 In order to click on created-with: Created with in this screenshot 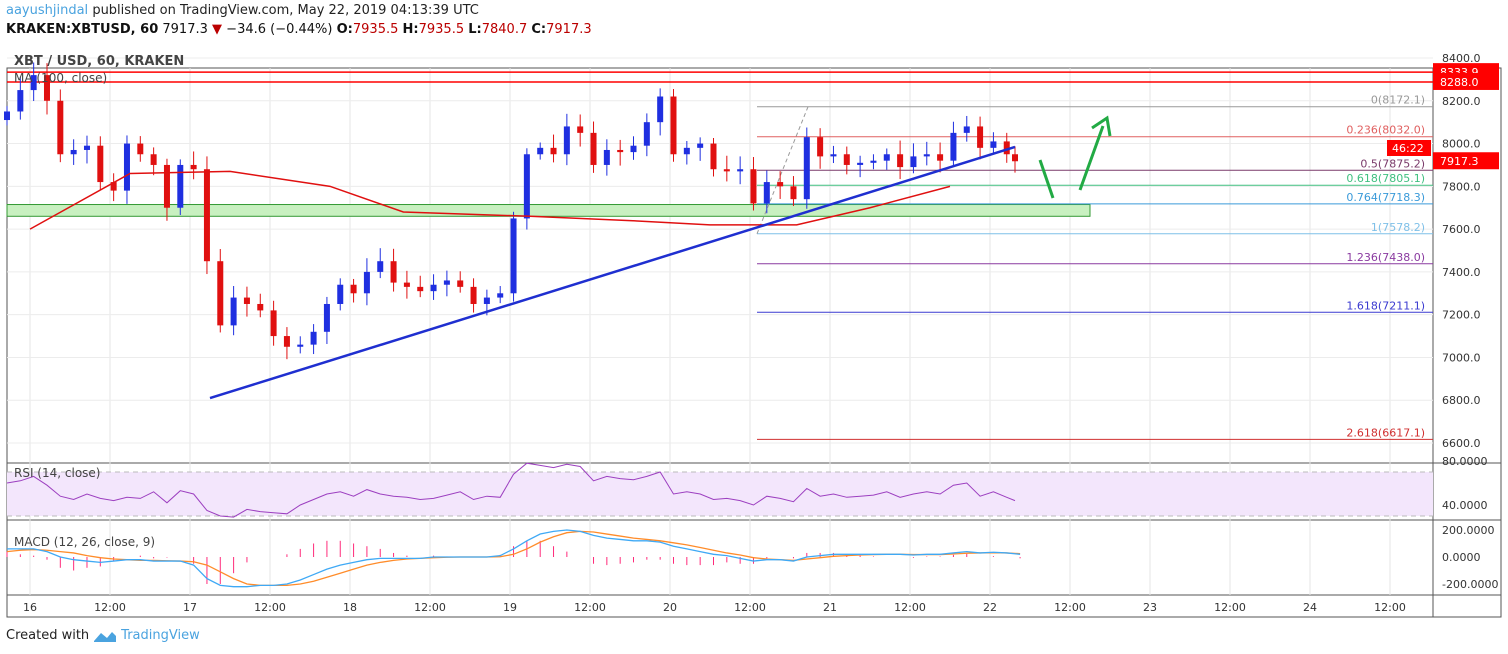, I will do `click(48, 635)`.